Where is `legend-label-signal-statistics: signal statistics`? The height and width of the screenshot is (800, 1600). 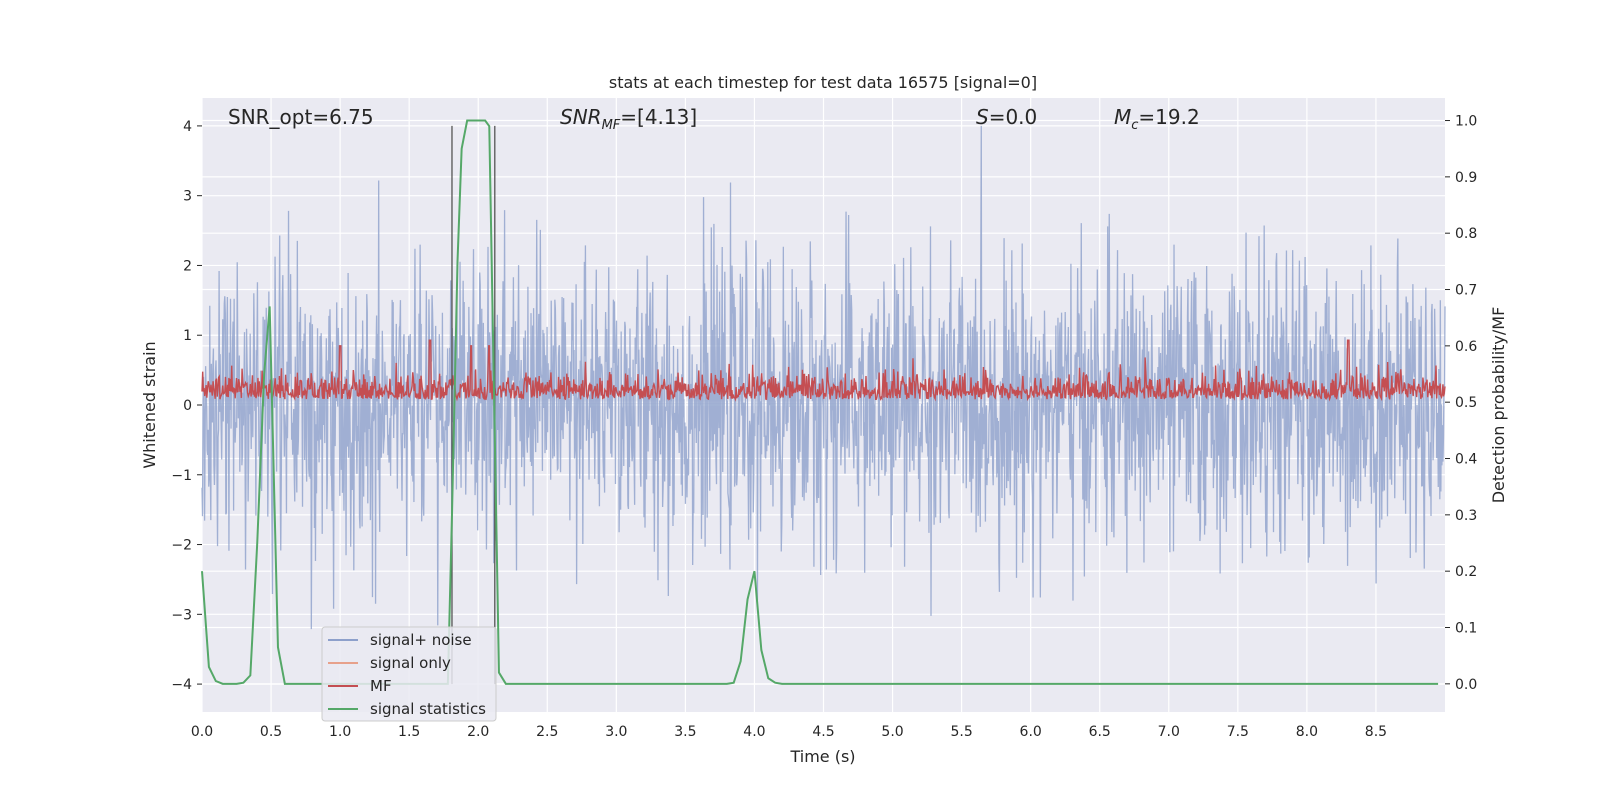
legend-label-signal-statistics: signal statistics is located at coordinates (428, 709).